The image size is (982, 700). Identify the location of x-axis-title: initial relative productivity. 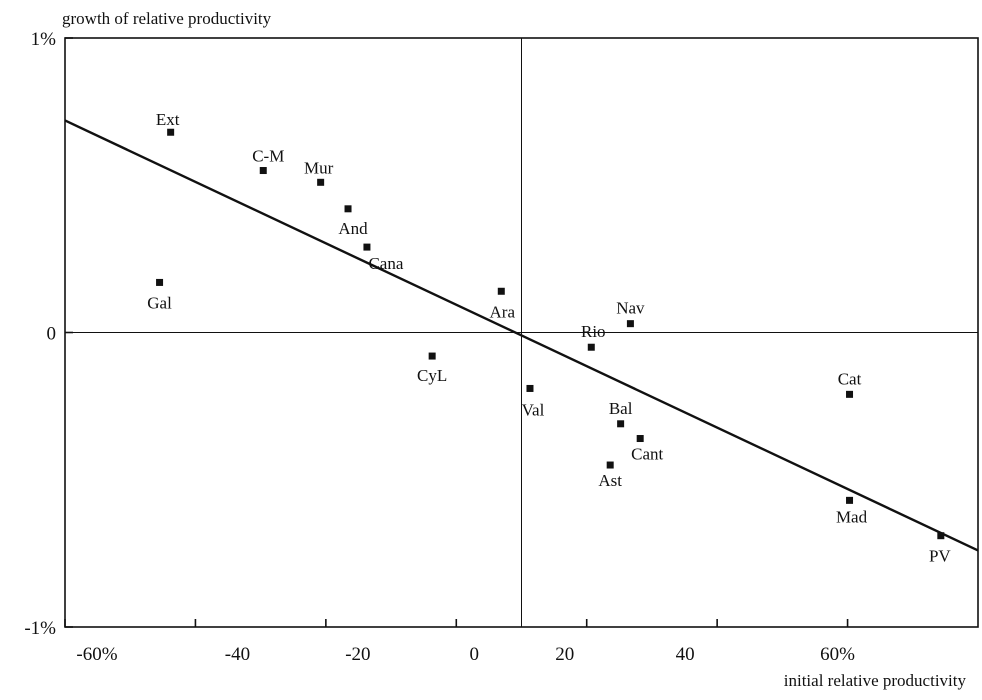
(875, 680).